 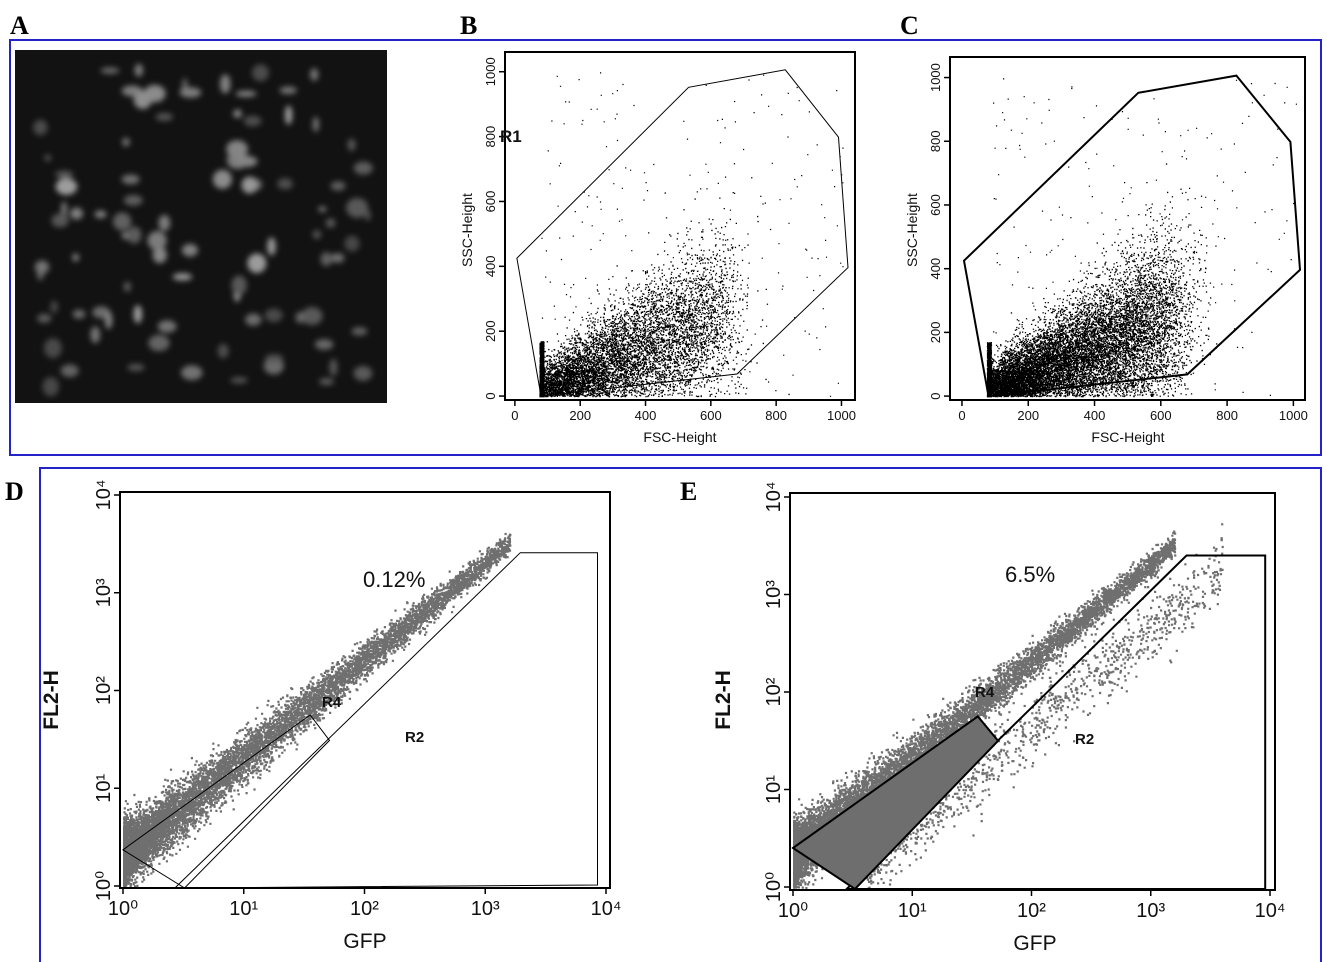 What do you see at coordinates (1127, 437) in the screenshot?
I see `x-axis-label: FSC-Height` at bounding box center [1127, 437].